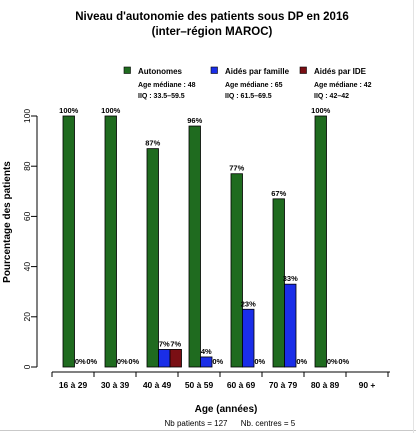  What do you see at coordinates (301, 361) in the screenshot?
I see `bar-label-aides-par-ide-70-a-79: 0%` at bounding box center [301, 361].